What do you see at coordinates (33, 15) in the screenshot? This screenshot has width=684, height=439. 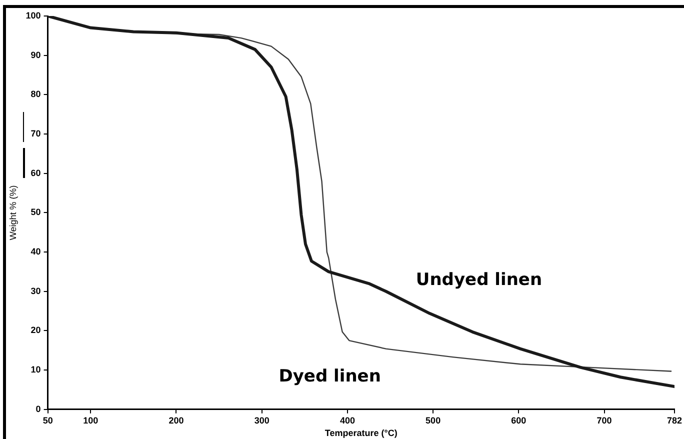 I see `y-tick-label: 100` at bounding box center [33, 15].